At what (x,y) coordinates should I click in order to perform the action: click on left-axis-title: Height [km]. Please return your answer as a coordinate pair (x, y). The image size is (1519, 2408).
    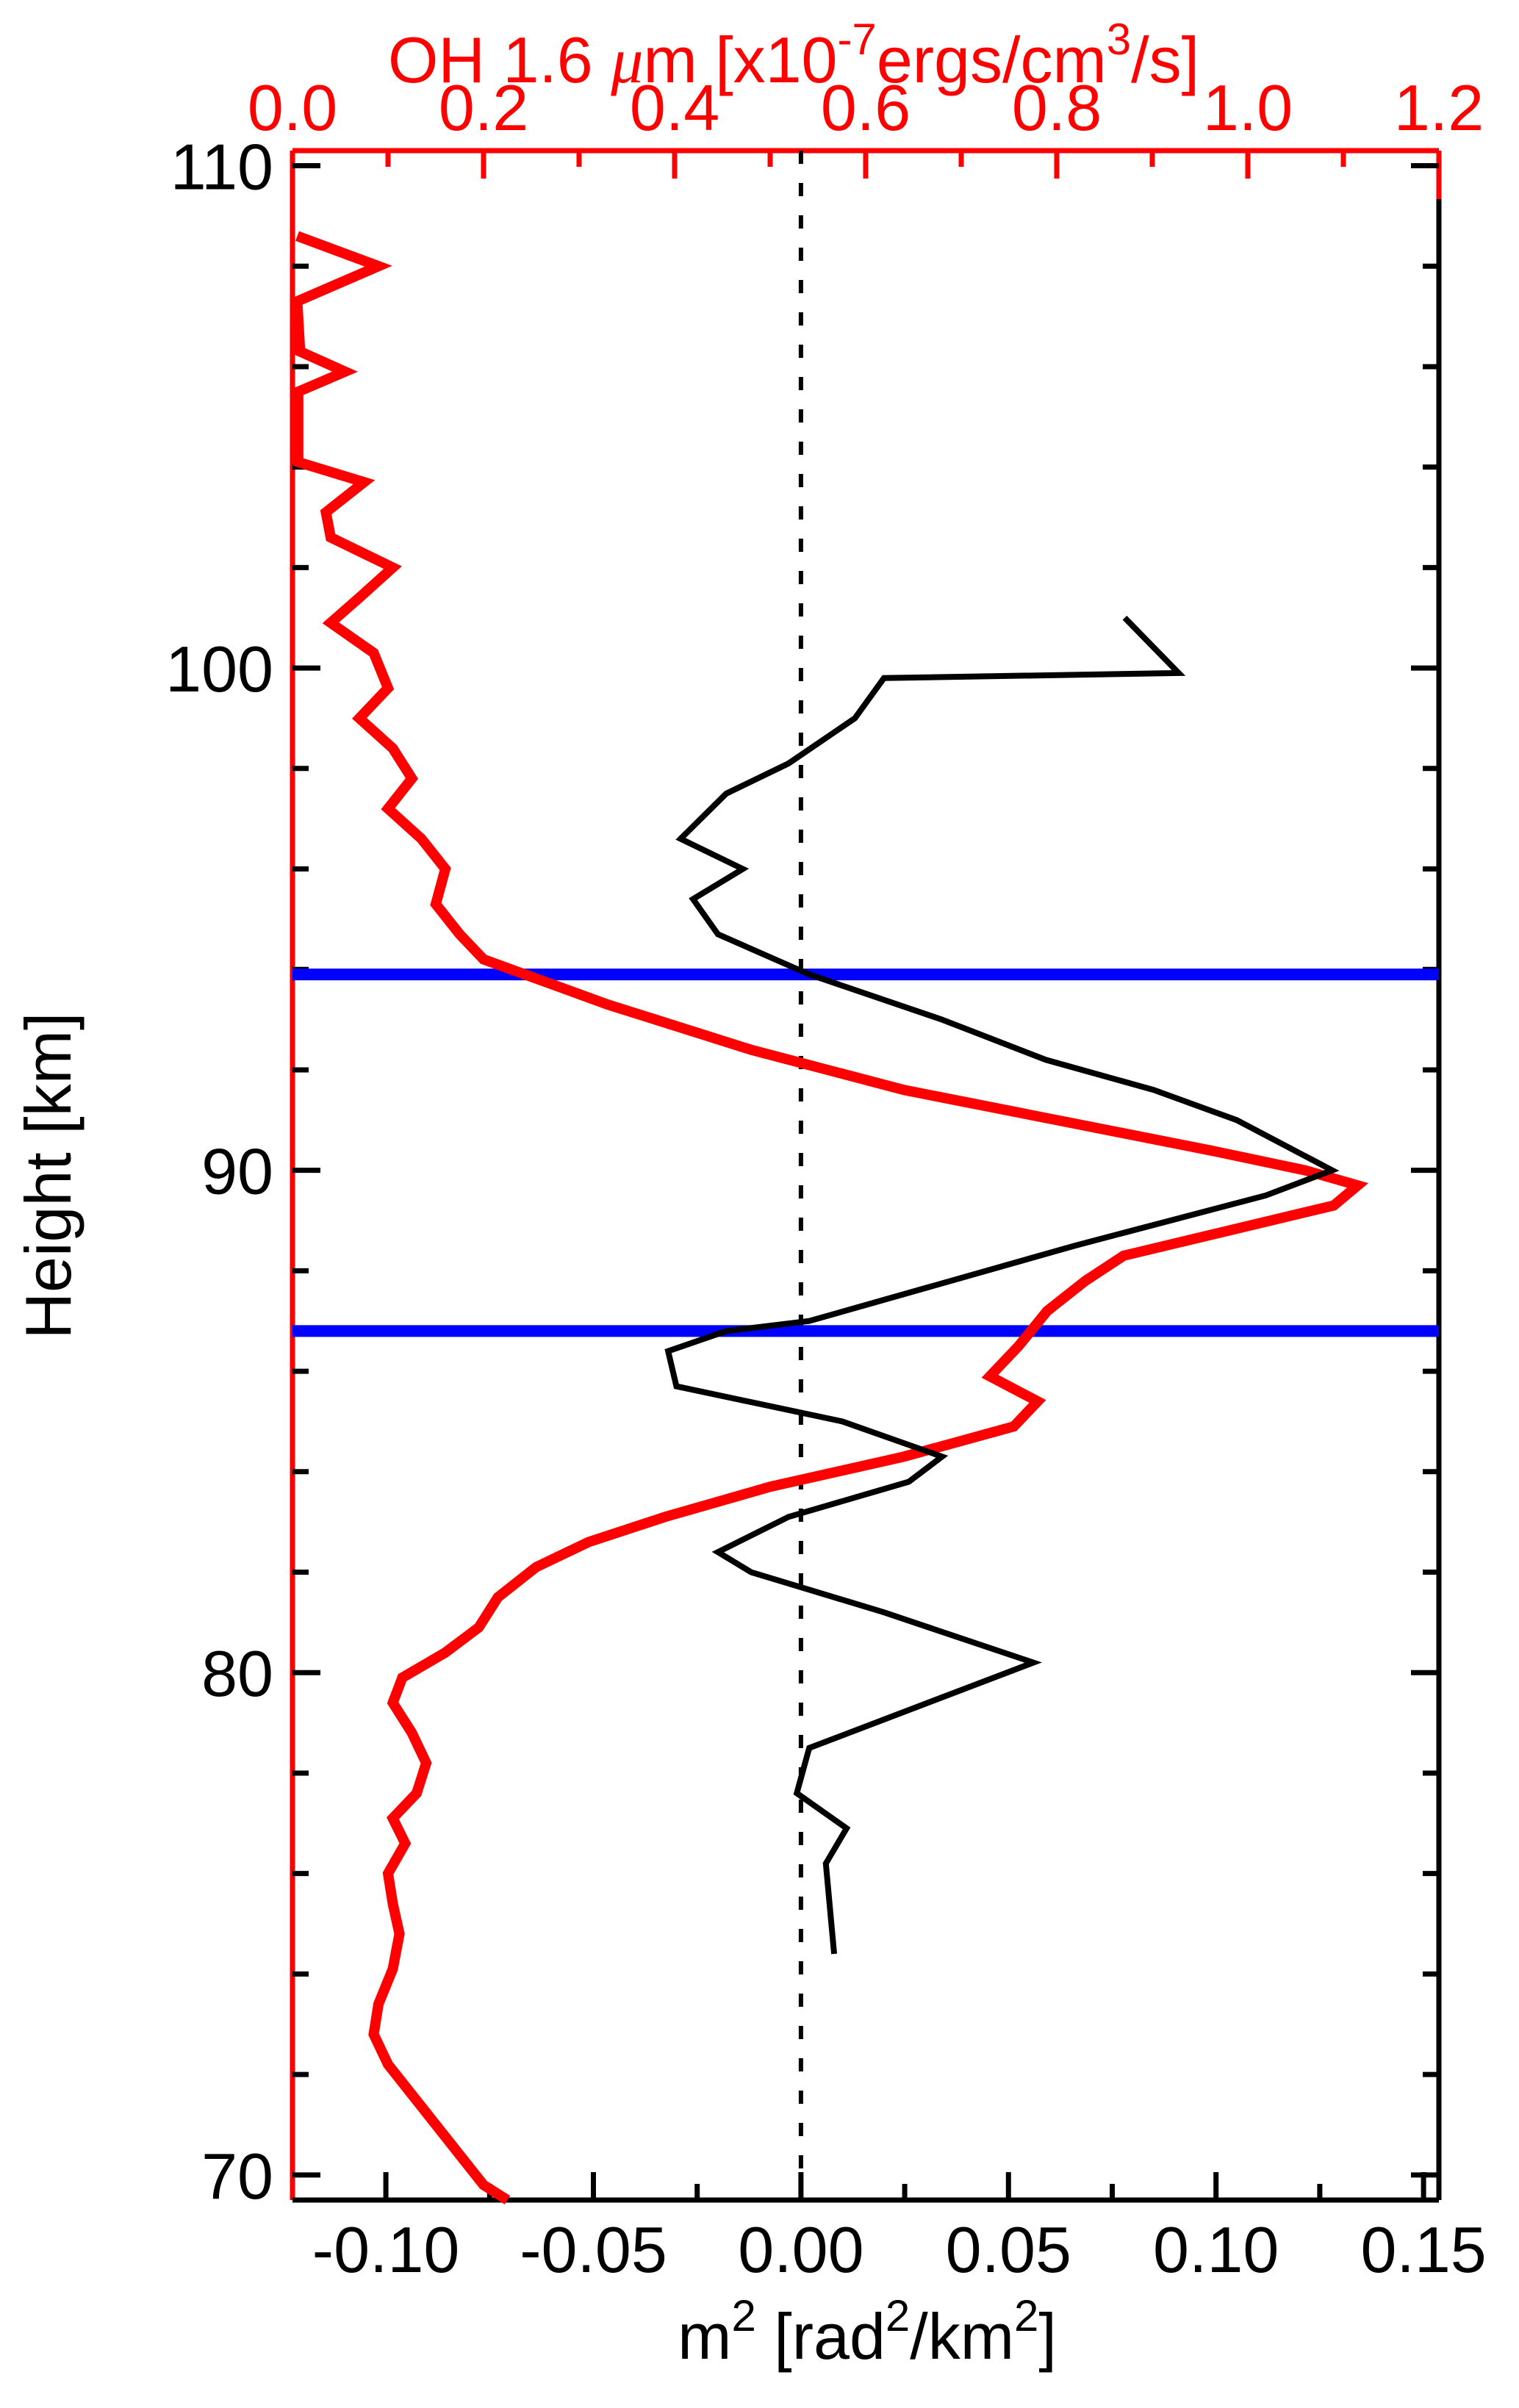
    Looking at the image, I should click on (49, 1175).